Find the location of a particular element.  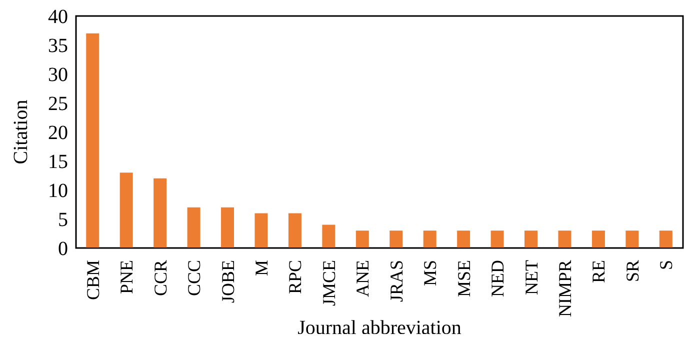

x-tick-label: PNE is located at coordinates (126, 277).